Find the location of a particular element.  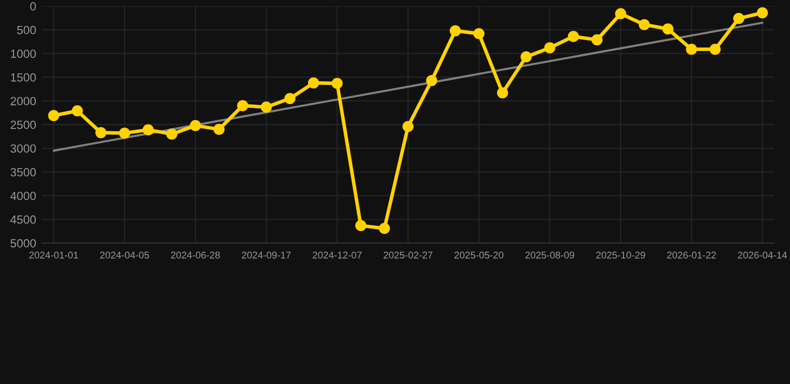

y-tick-label: 3500 is located at coordinates (23, 172).